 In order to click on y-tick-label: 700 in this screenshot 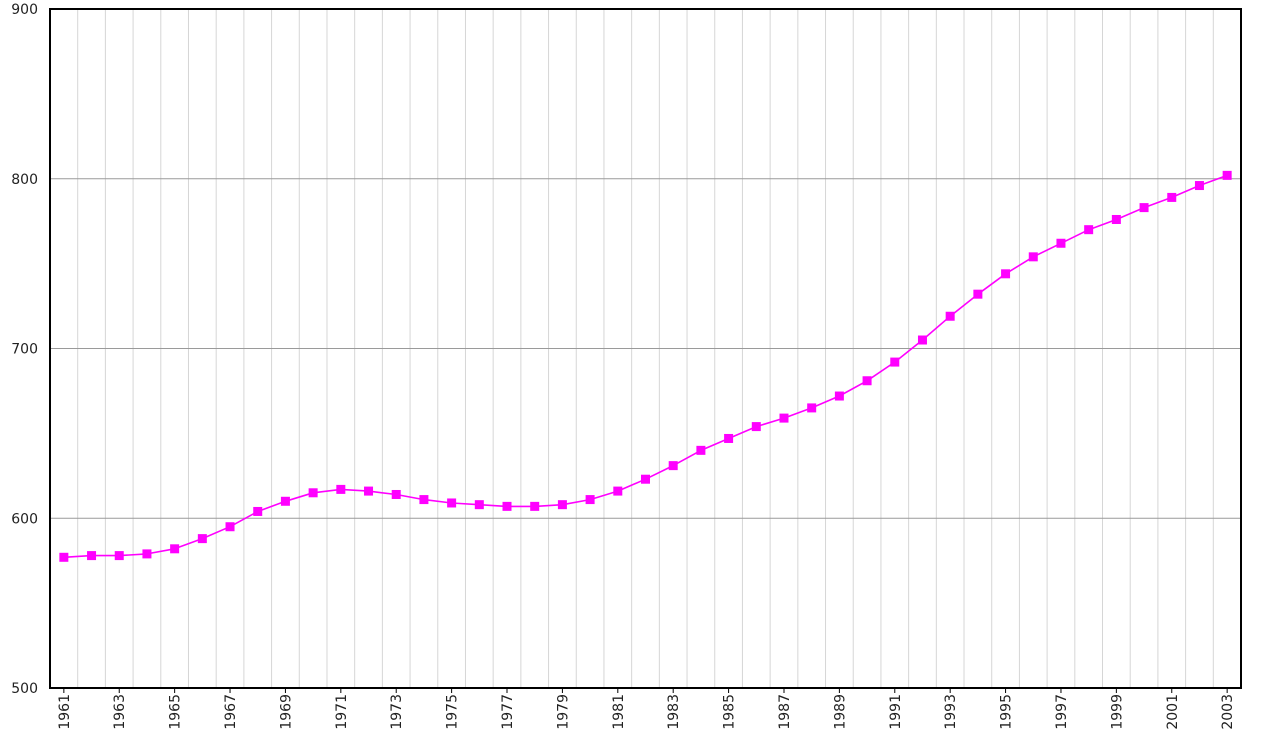, I will do `click(24, 350)`.